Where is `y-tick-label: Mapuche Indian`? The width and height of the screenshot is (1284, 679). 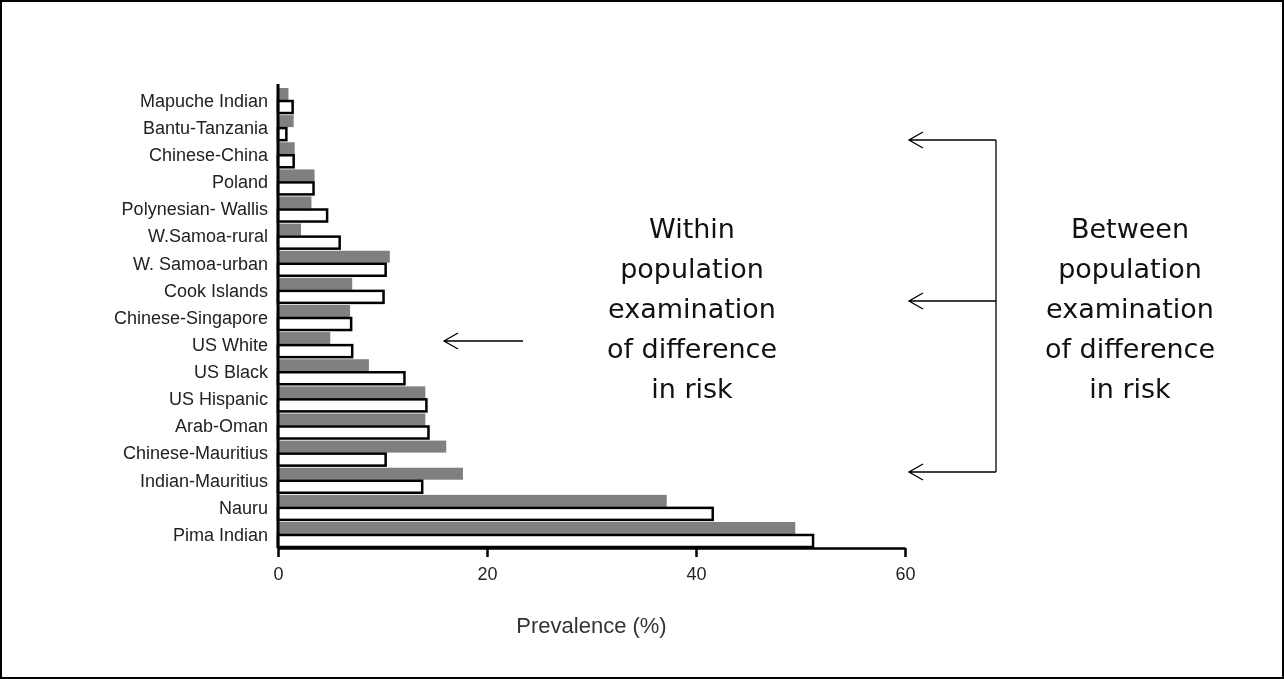 y-tick-label: Mapuche Indian is located at coordinates (203, 100).